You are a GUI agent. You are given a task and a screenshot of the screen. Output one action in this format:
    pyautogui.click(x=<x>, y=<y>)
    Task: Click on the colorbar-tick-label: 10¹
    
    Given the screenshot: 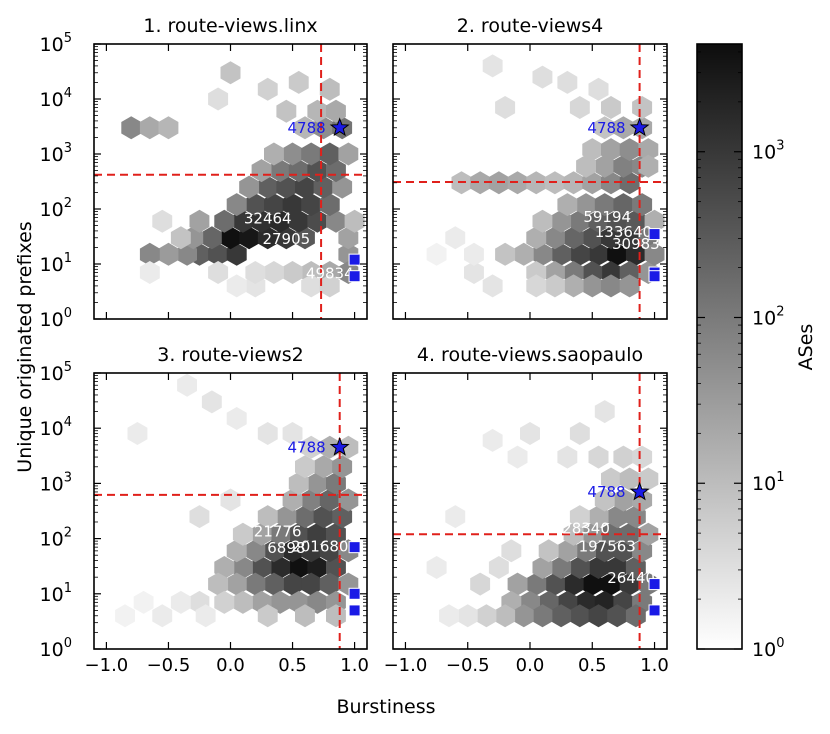 What is the action you would take?
    pyautogui.click(x=768, y=482)
    